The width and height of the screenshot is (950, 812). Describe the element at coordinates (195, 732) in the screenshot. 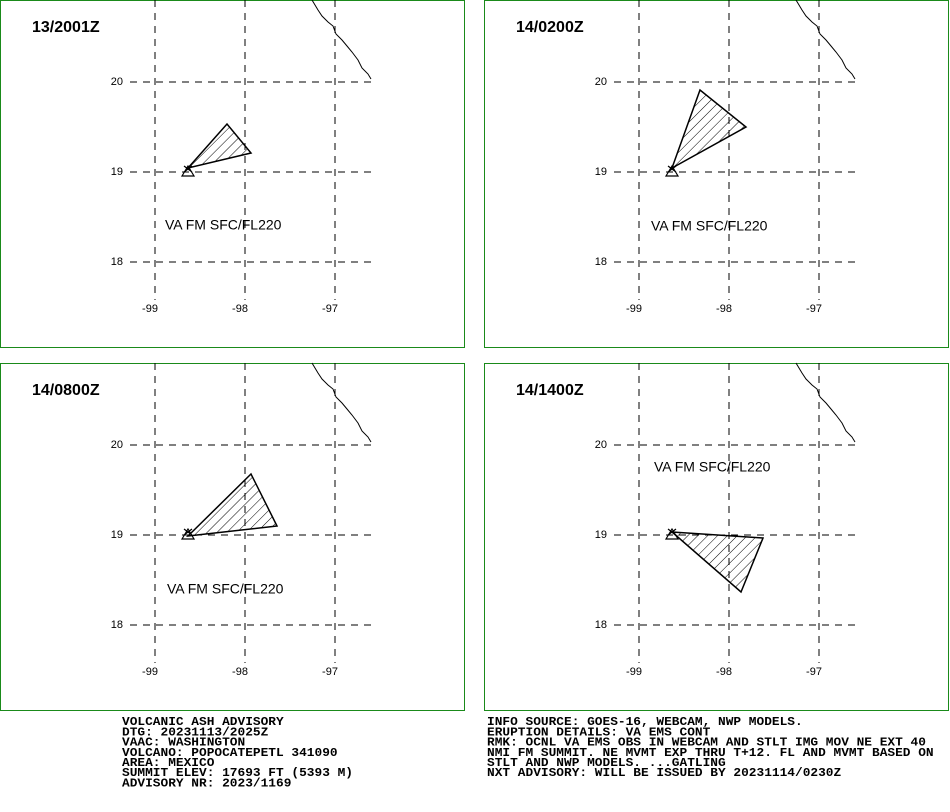

I see `advisory-text: DTG: 20231113/2025Z` at that location.